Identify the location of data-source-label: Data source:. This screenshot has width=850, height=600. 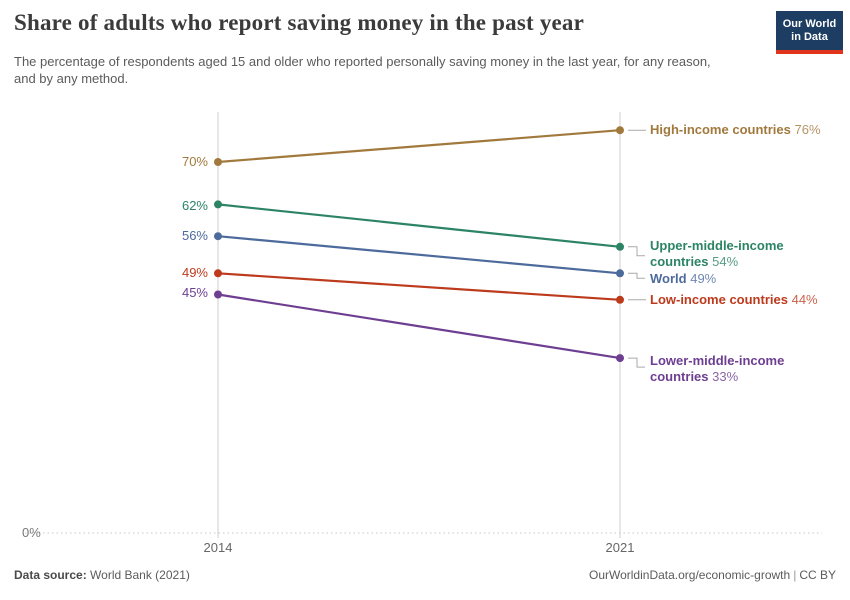
(50, 575).